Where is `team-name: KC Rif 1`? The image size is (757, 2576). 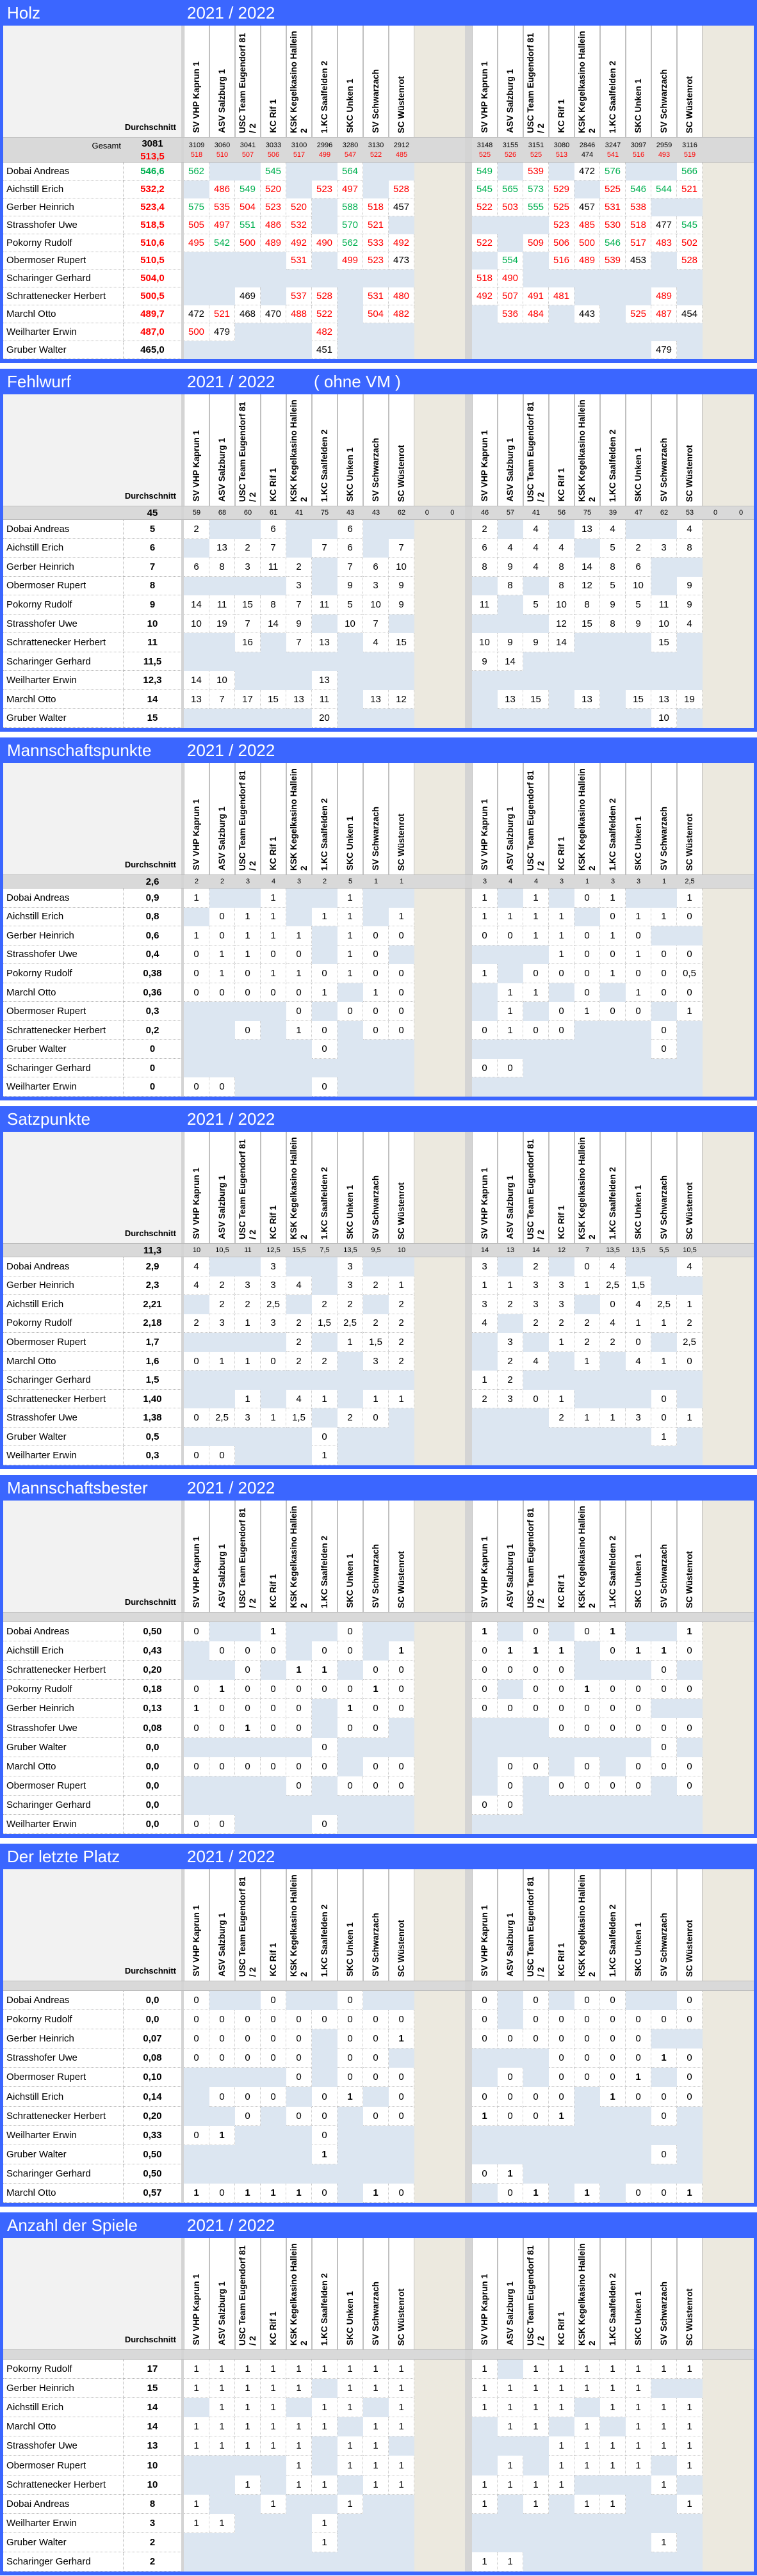 team-name: KC Rif 1 is located at coordinates (273, 116).